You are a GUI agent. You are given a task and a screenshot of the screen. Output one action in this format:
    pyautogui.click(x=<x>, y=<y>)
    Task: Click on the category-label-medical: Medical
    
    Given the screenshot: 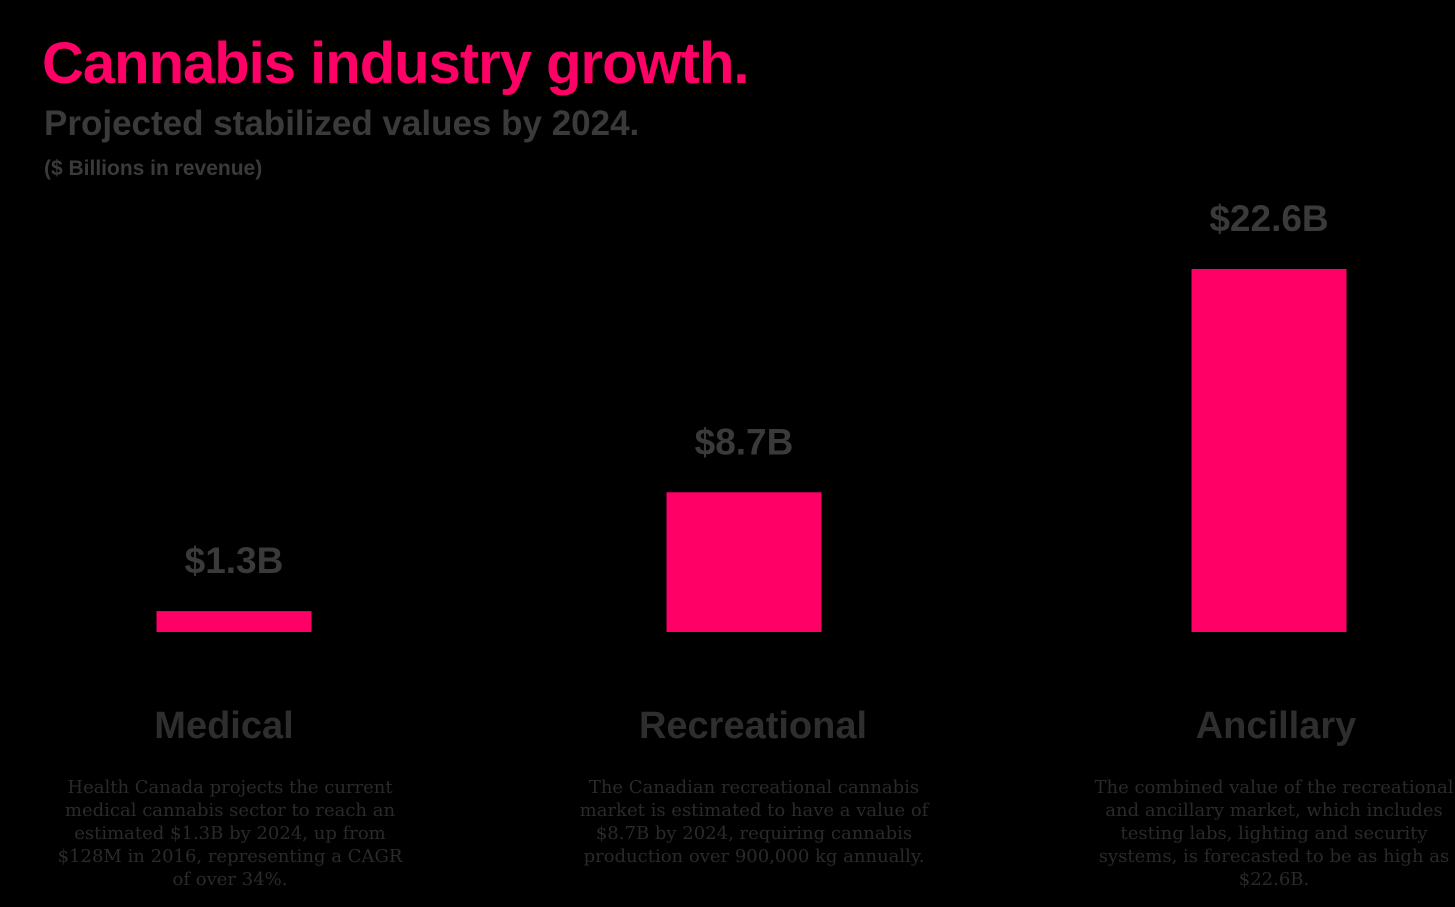 What is the action you would take?
    pyautogui.click(x=224, y=726)
    